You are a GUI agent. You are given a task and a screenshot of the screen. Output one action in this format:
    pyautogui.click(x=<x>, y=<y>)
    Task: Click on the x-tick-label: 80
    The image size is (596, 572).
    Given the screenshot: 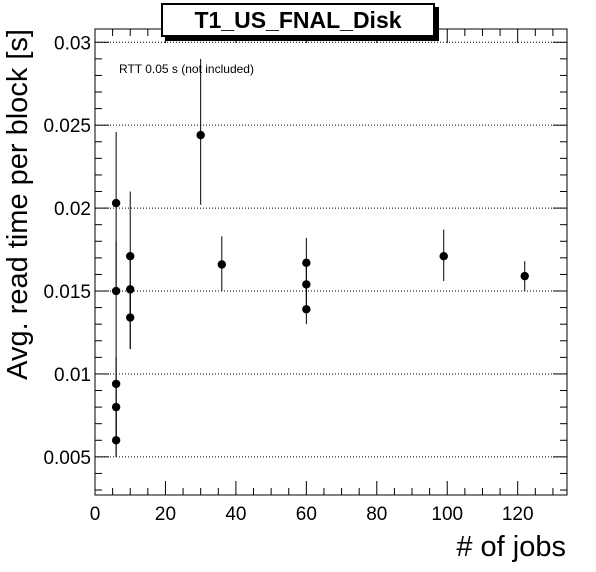 What is the action you would take?
    pyautogui.click(x=376, y=514)
    